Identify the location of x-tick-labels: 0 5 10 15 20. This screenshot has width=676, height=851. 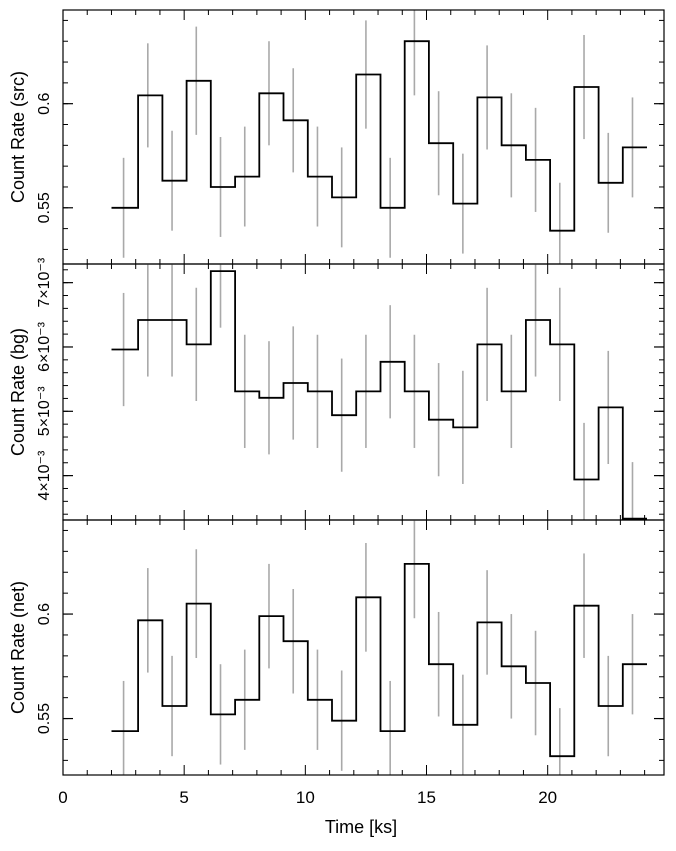
(307, 797).